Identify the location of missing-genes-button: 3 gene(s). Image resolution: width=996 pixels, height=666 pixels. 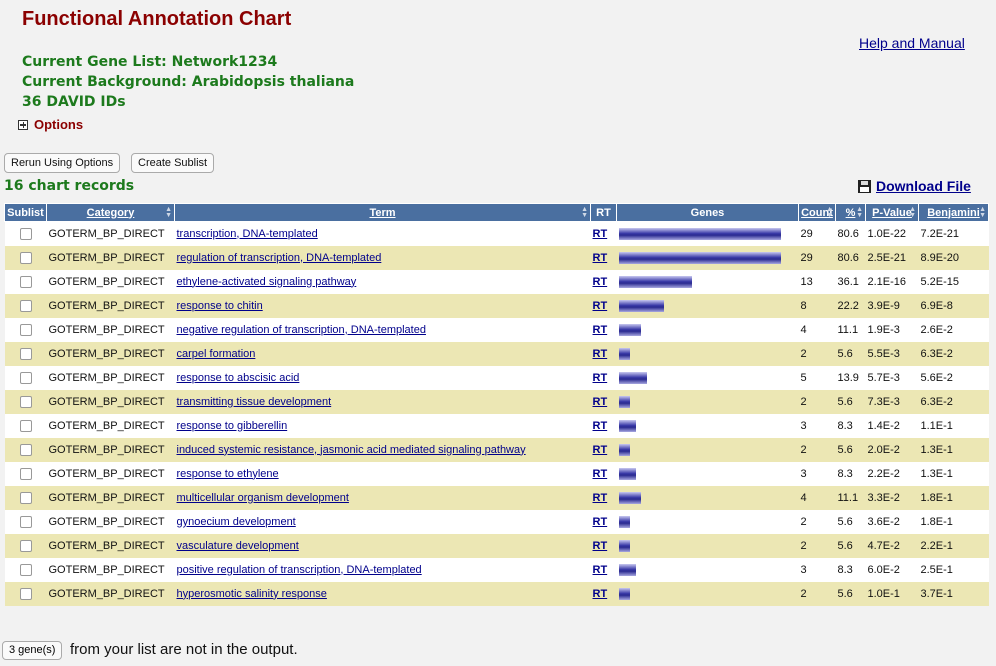
(32, 650).